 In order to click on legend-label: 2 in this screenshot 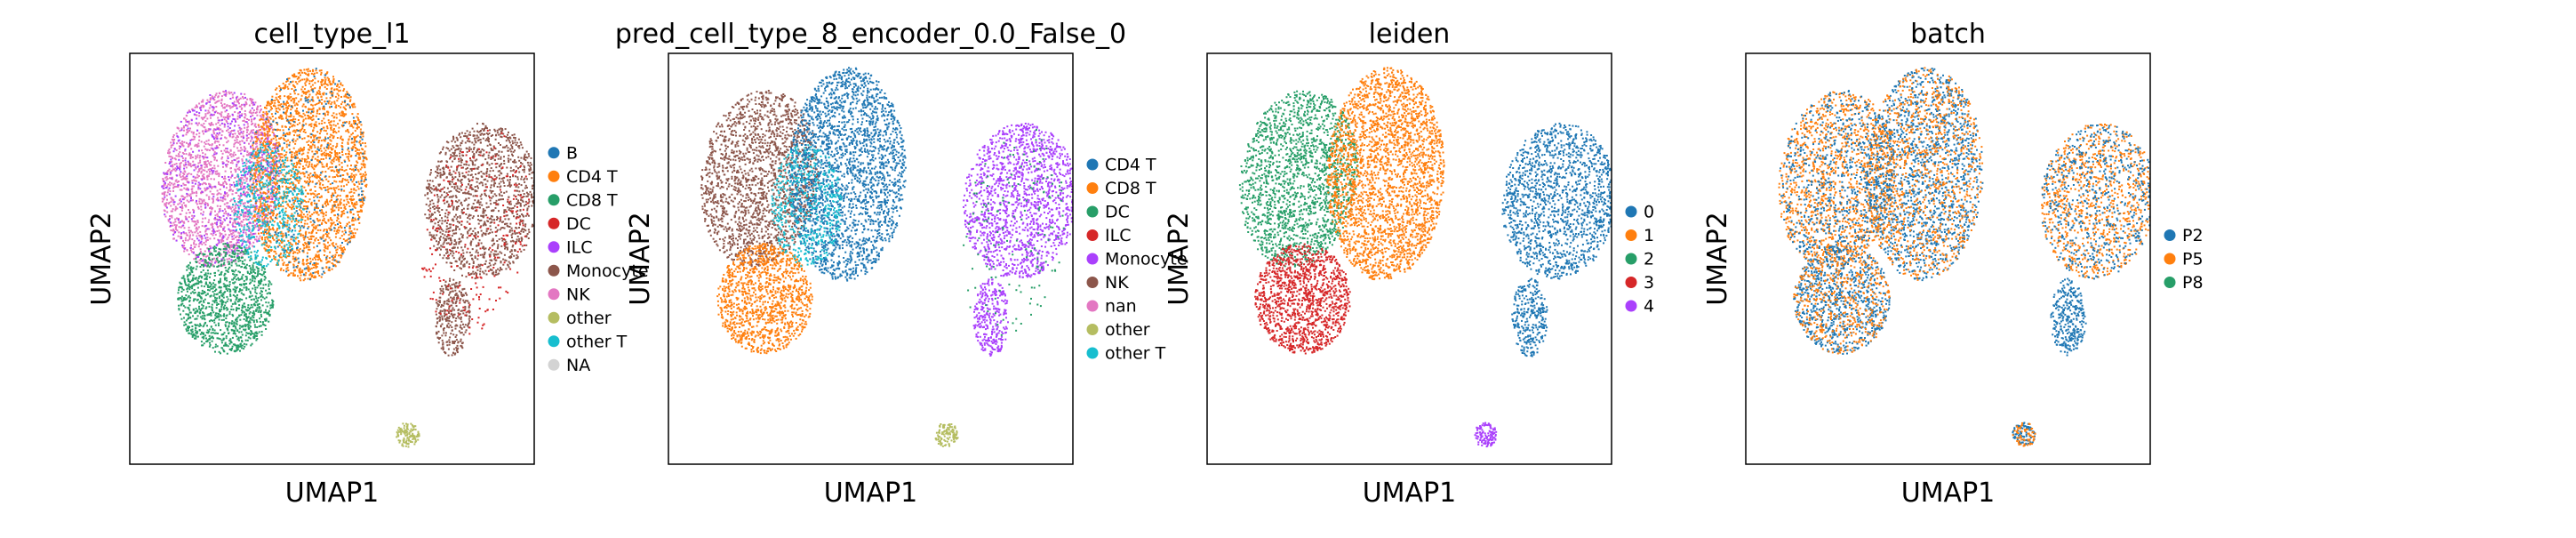, I will do `click(1649, 259)`.